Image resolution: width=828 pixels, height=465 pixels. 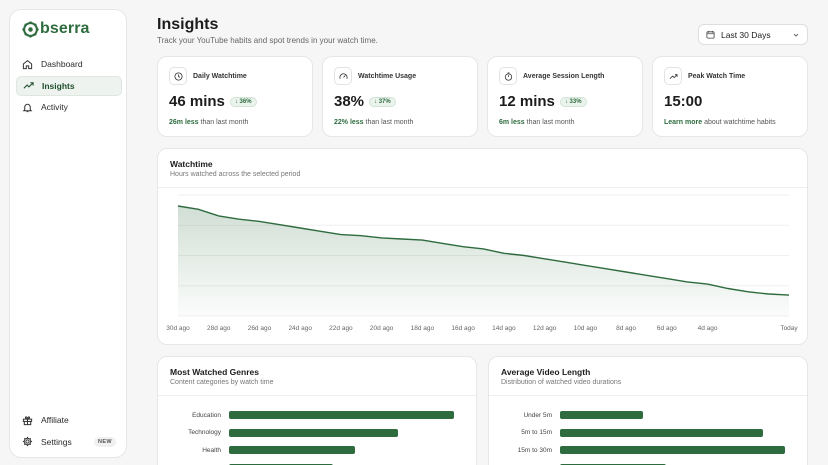 I want to click on change-pill: ↓ 37%, so click(x=382, y=101).